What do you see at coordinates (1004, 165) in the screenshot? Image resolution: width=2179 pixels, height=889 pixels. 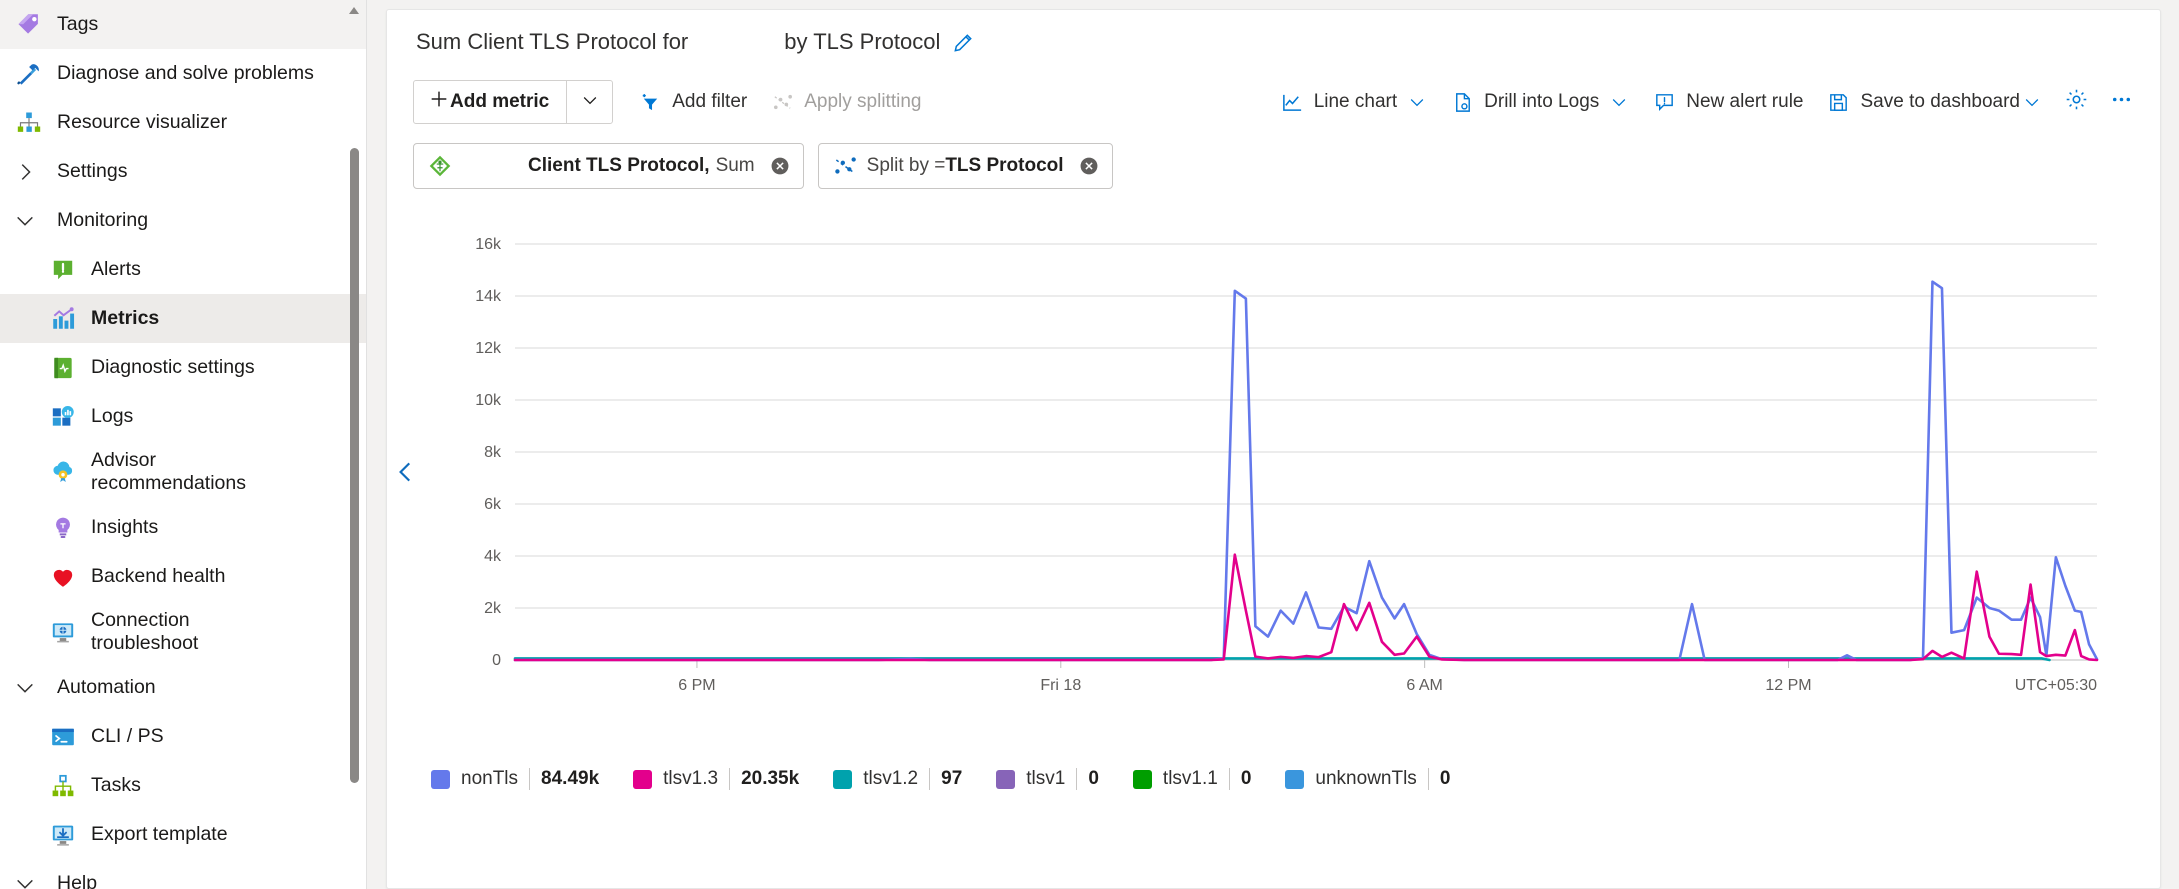 I see `split-by-pill-value: TLS Protocol` at bounding box center [1004, 165].